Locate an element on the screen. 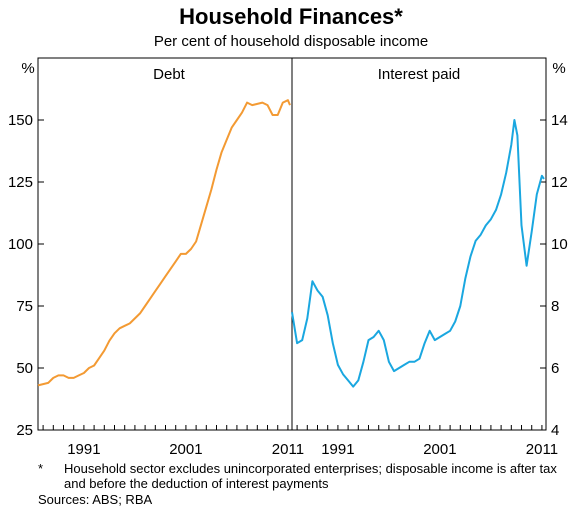  panel-title-interest: Interest paid is located at coordinates (419, 74).